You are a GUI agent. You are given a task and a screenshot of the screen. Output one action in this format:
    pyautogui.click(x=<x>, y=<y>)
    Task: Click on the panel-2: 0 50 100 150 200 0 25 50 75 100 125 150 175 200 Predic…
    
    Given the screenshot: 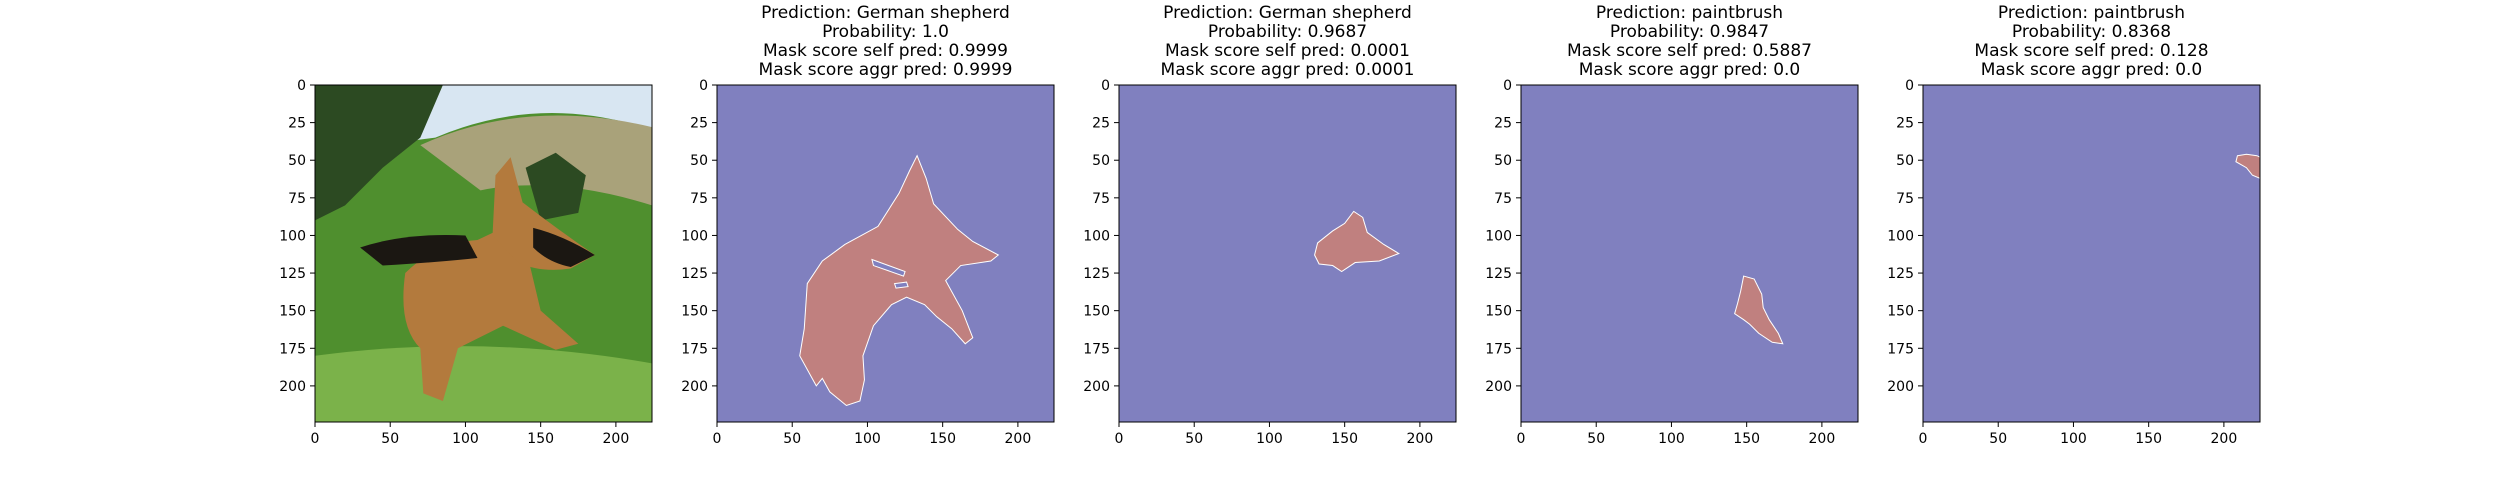 What is the action you would take?
    pyautogui.click(x=868, y=225)
    